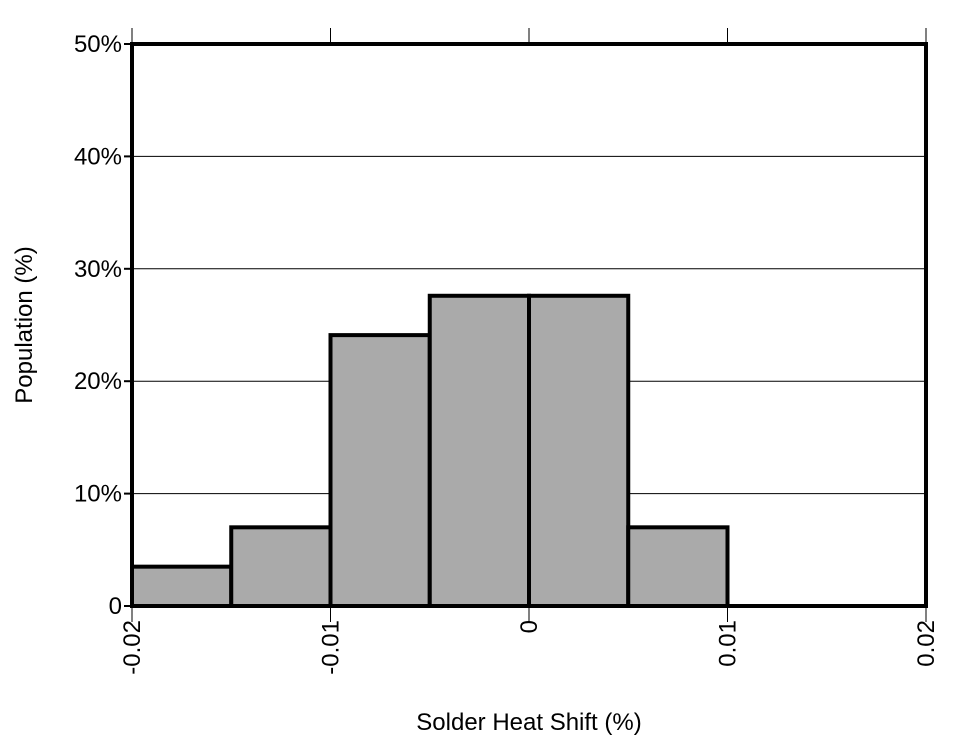 This screenshot has height=749, width=966. Describe the element at coordinates (115, 606) in the screenshot. I see `y-tick-label: 0` at that location.